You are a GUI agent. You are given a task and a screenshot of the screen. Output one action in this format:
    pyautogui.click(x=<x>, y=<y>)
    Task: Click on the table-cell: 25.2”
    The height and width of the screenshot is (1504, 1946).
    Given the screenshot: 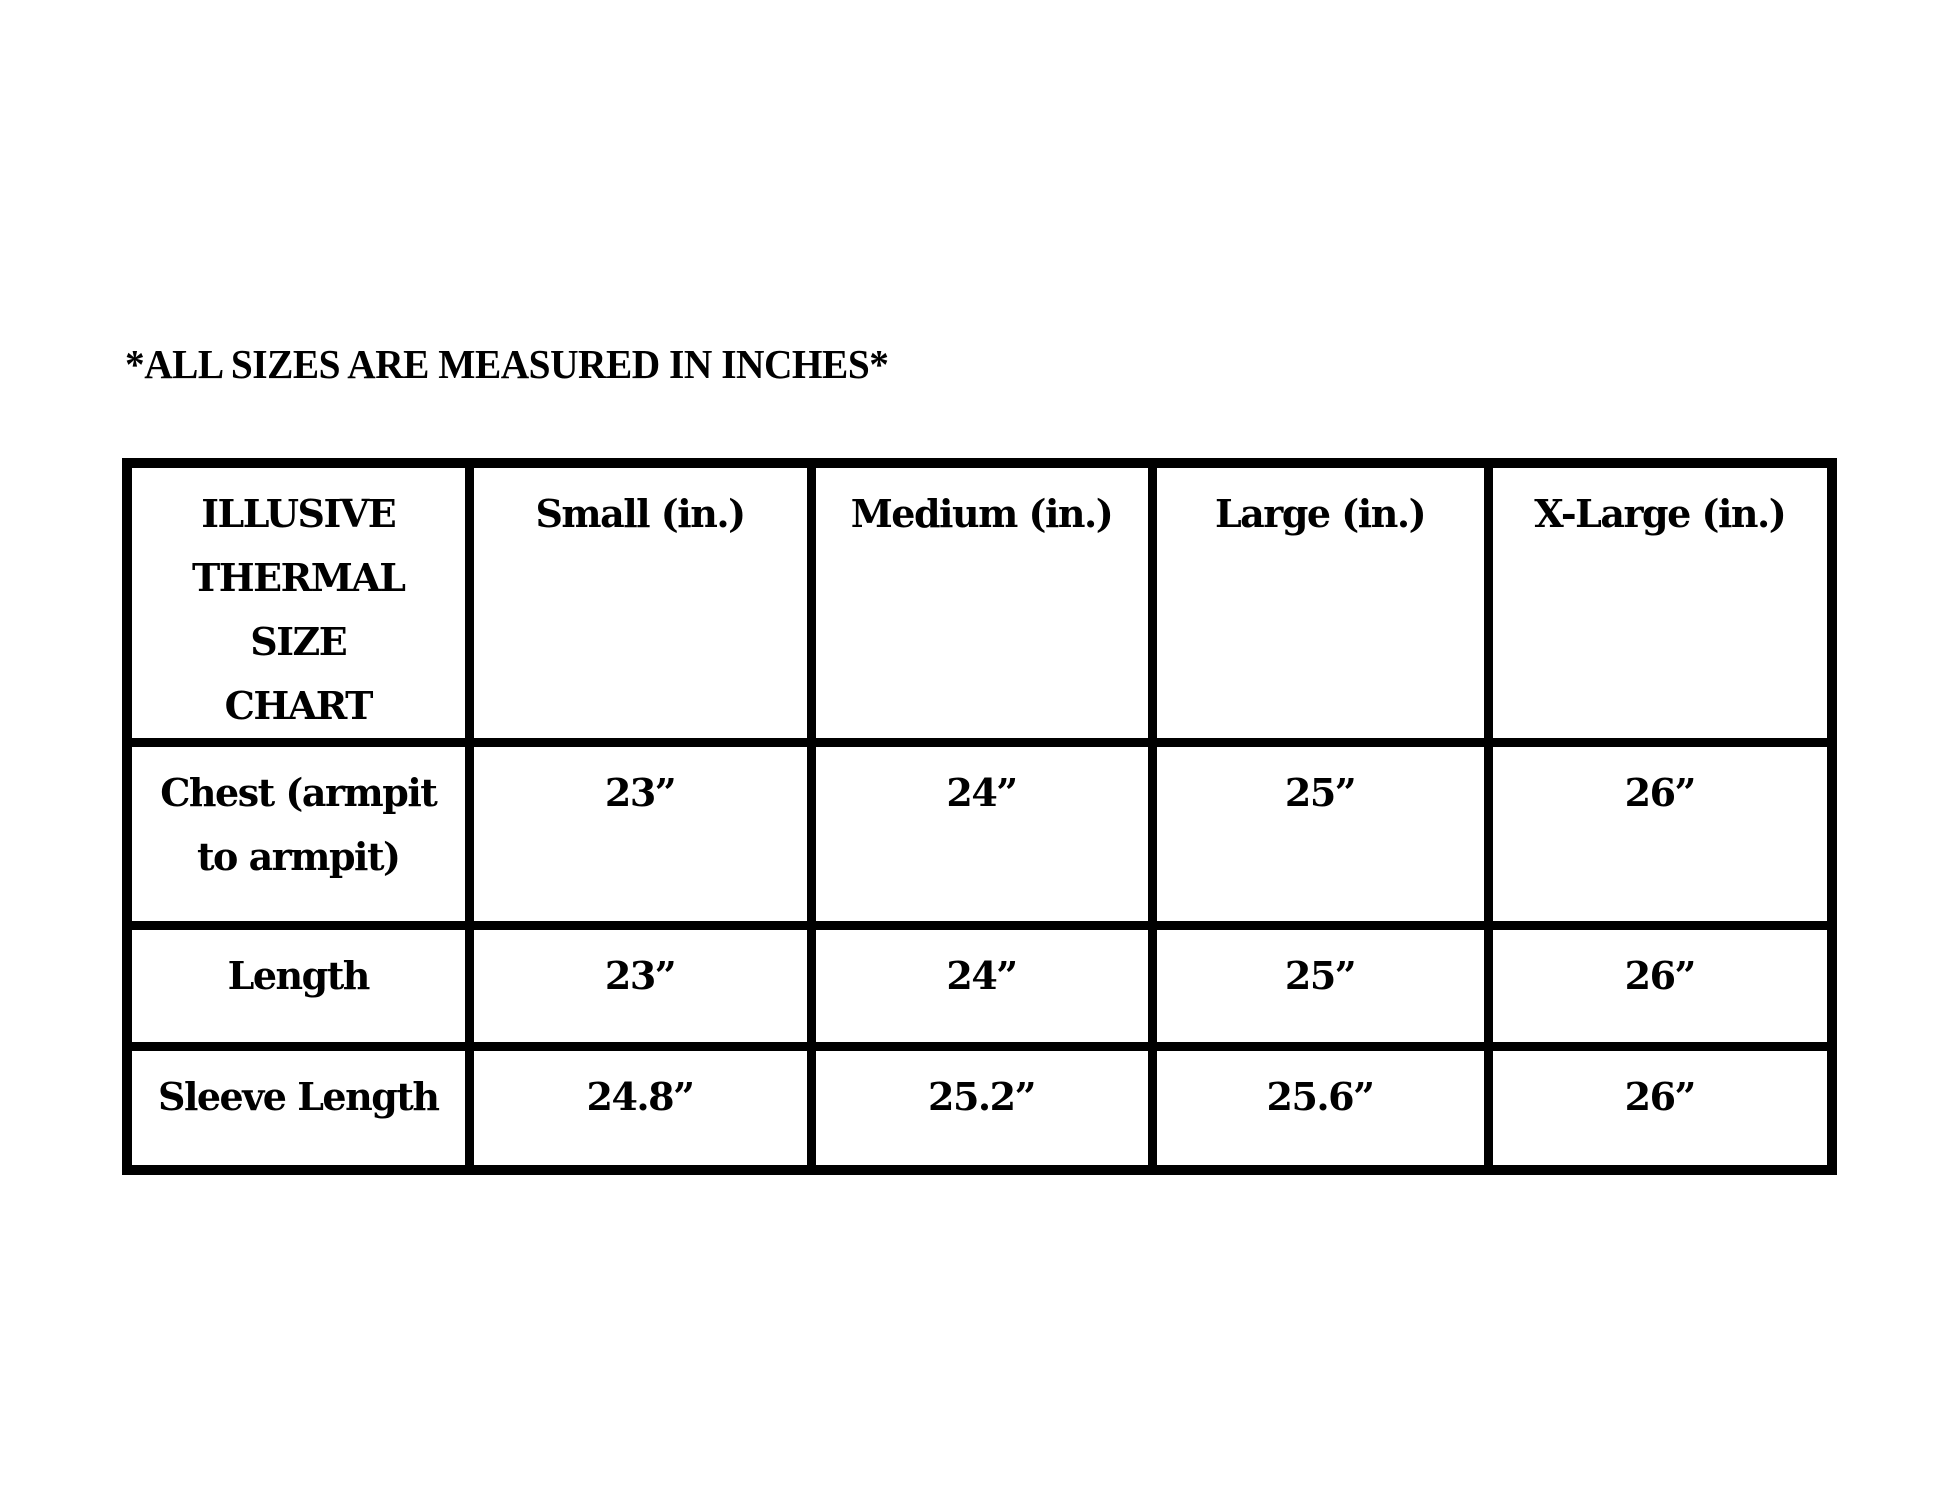 What is the action you would take?
    pyautogui.click(x=981, y=1108)
    